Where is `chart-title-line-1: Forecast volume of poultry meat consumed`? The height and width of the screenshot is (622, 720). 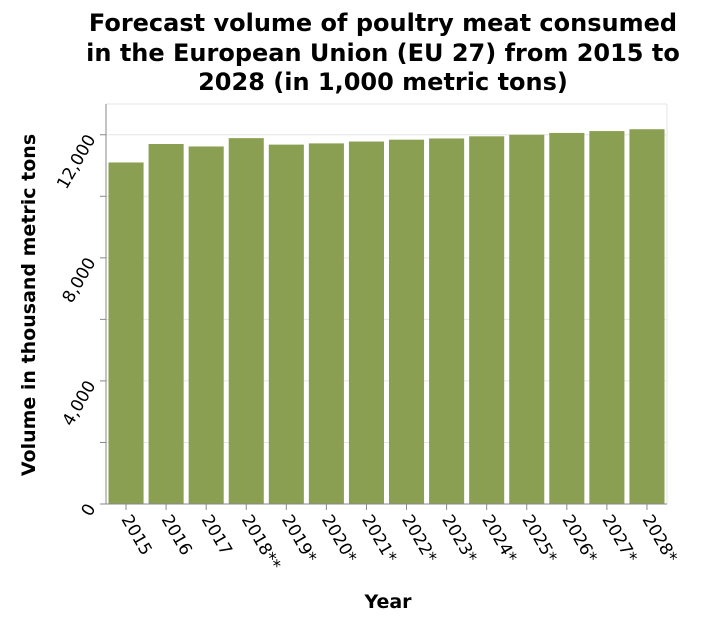
chart-title-line-1: Forecast volume of poultry meat consumed is located at coordinates (383, 23).